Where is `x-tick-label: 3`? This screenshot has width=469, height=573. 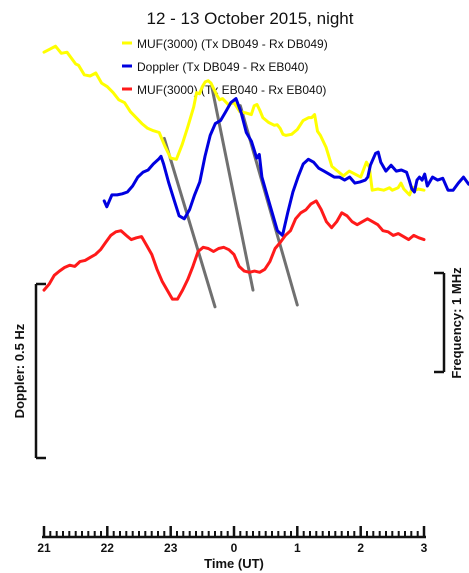
x-tick-label: 3 is located at coordinates (424, 548).